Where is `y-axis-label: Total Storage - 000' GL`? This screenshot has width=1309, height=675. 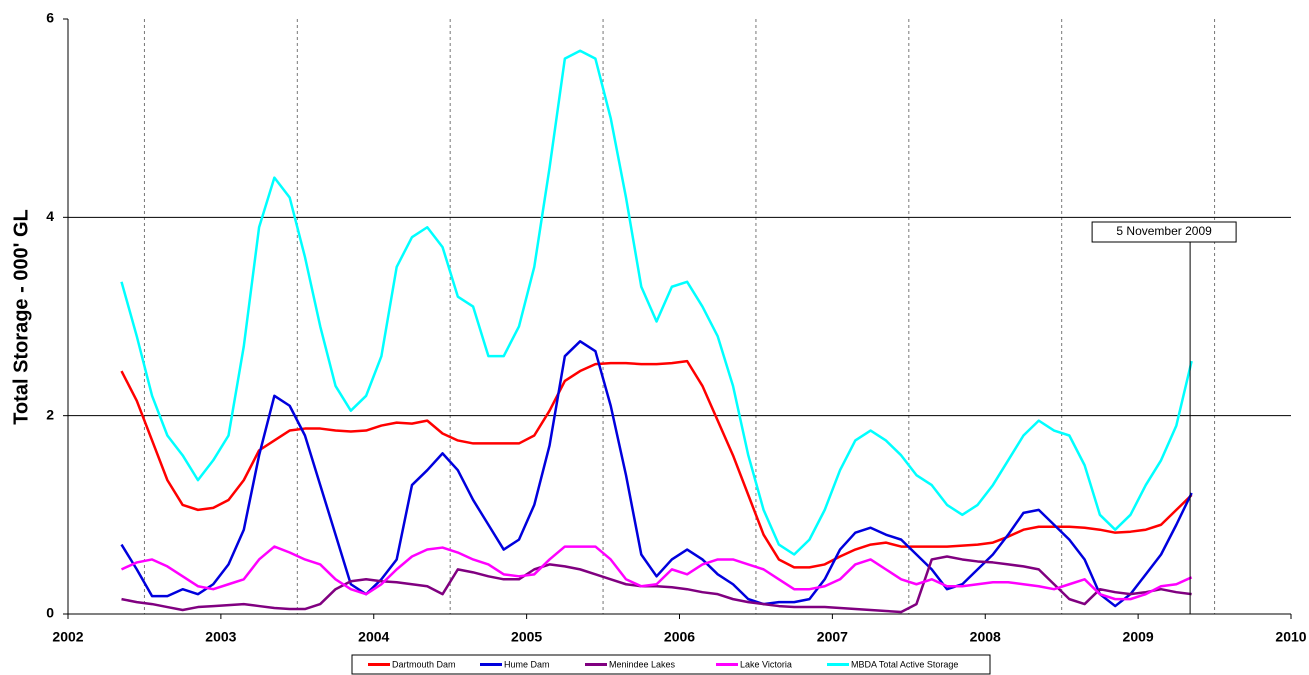 y-axis-label: Total Storage - 000' GL is located at coordinates (21, 317).